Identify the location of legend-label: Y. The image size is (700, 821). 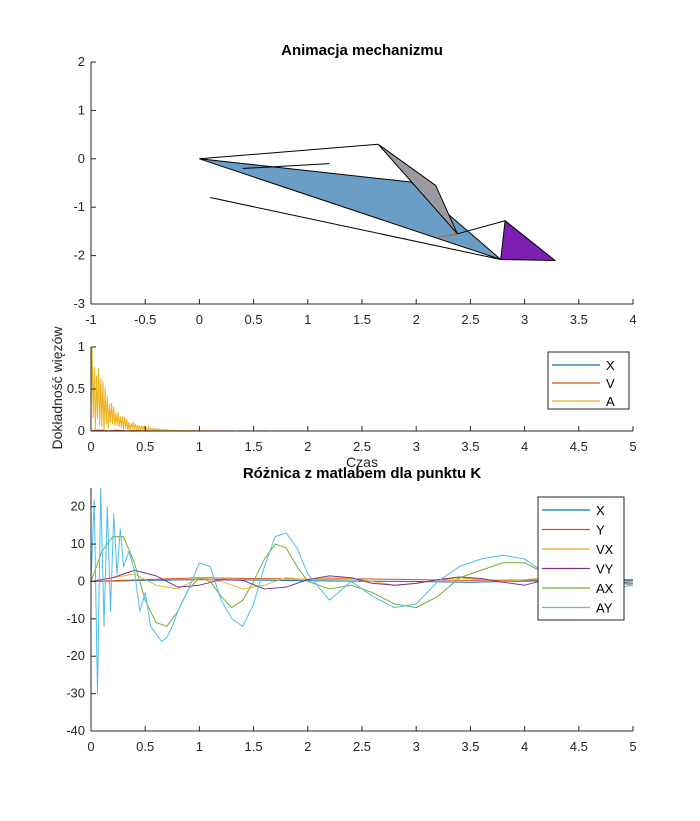
(600, 530).